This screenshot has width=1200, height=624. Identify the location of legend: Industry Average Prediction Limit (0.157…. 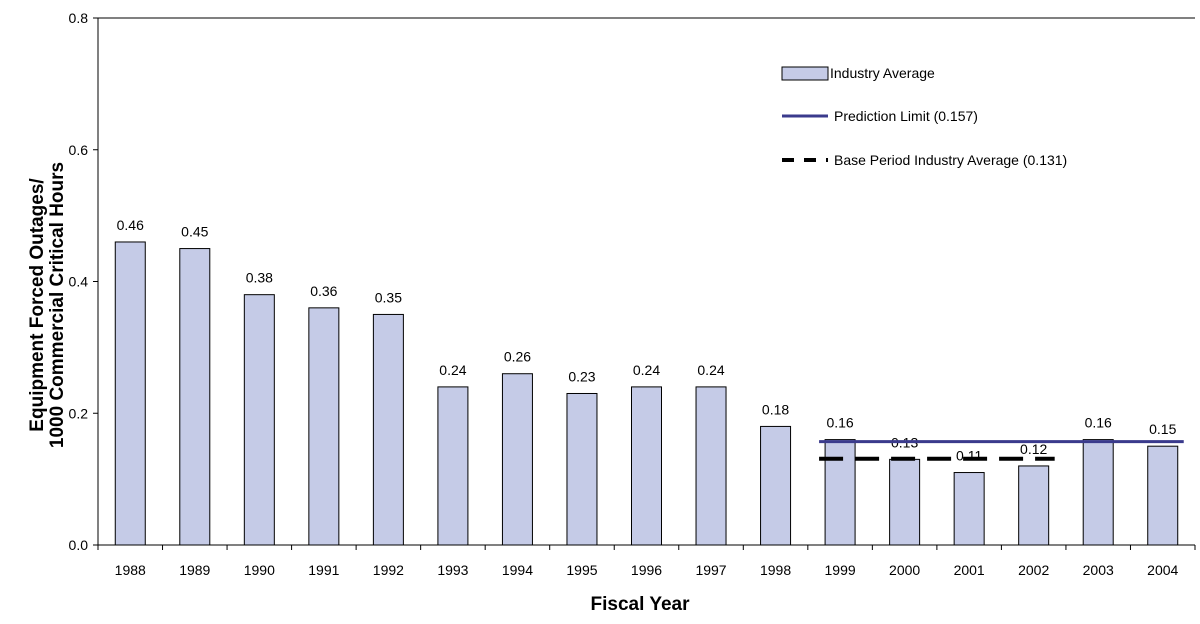
(924, 116).